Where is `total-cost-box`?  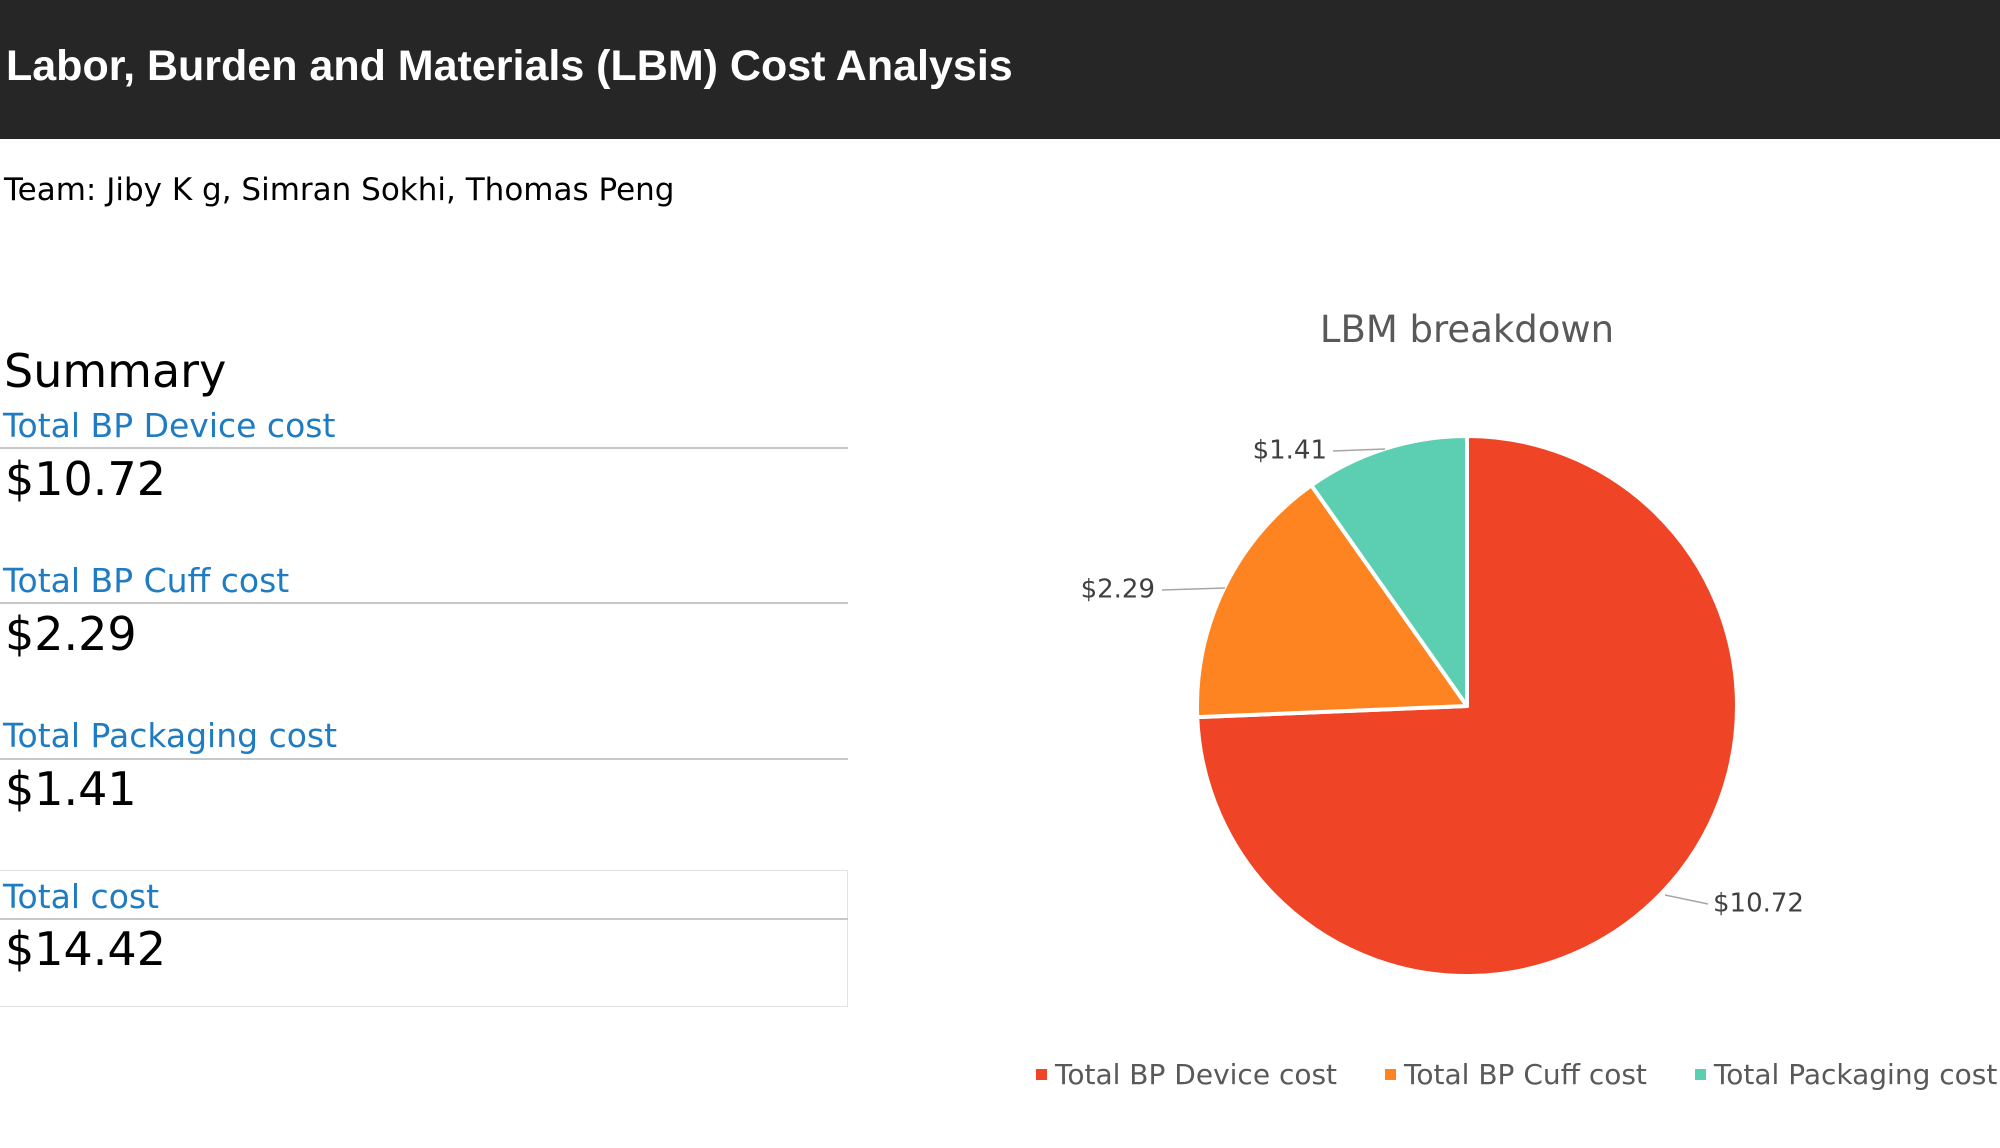
total-cost-box is located at coordinates (424, 938).